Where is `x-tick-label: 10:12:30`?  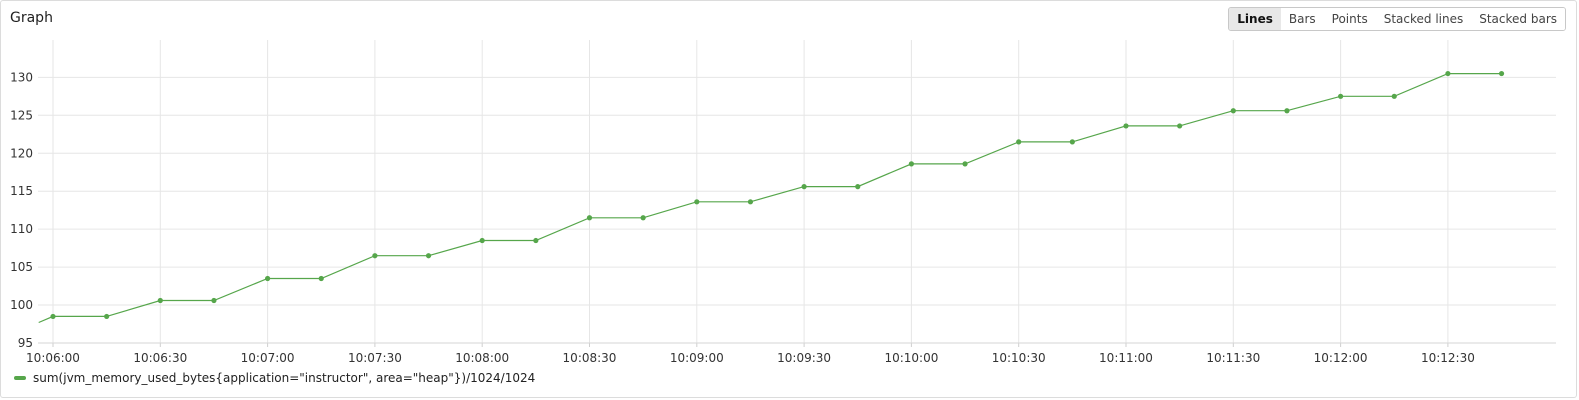 x-tick-label: 10:12:30 is located at coordinates (1448, 358).